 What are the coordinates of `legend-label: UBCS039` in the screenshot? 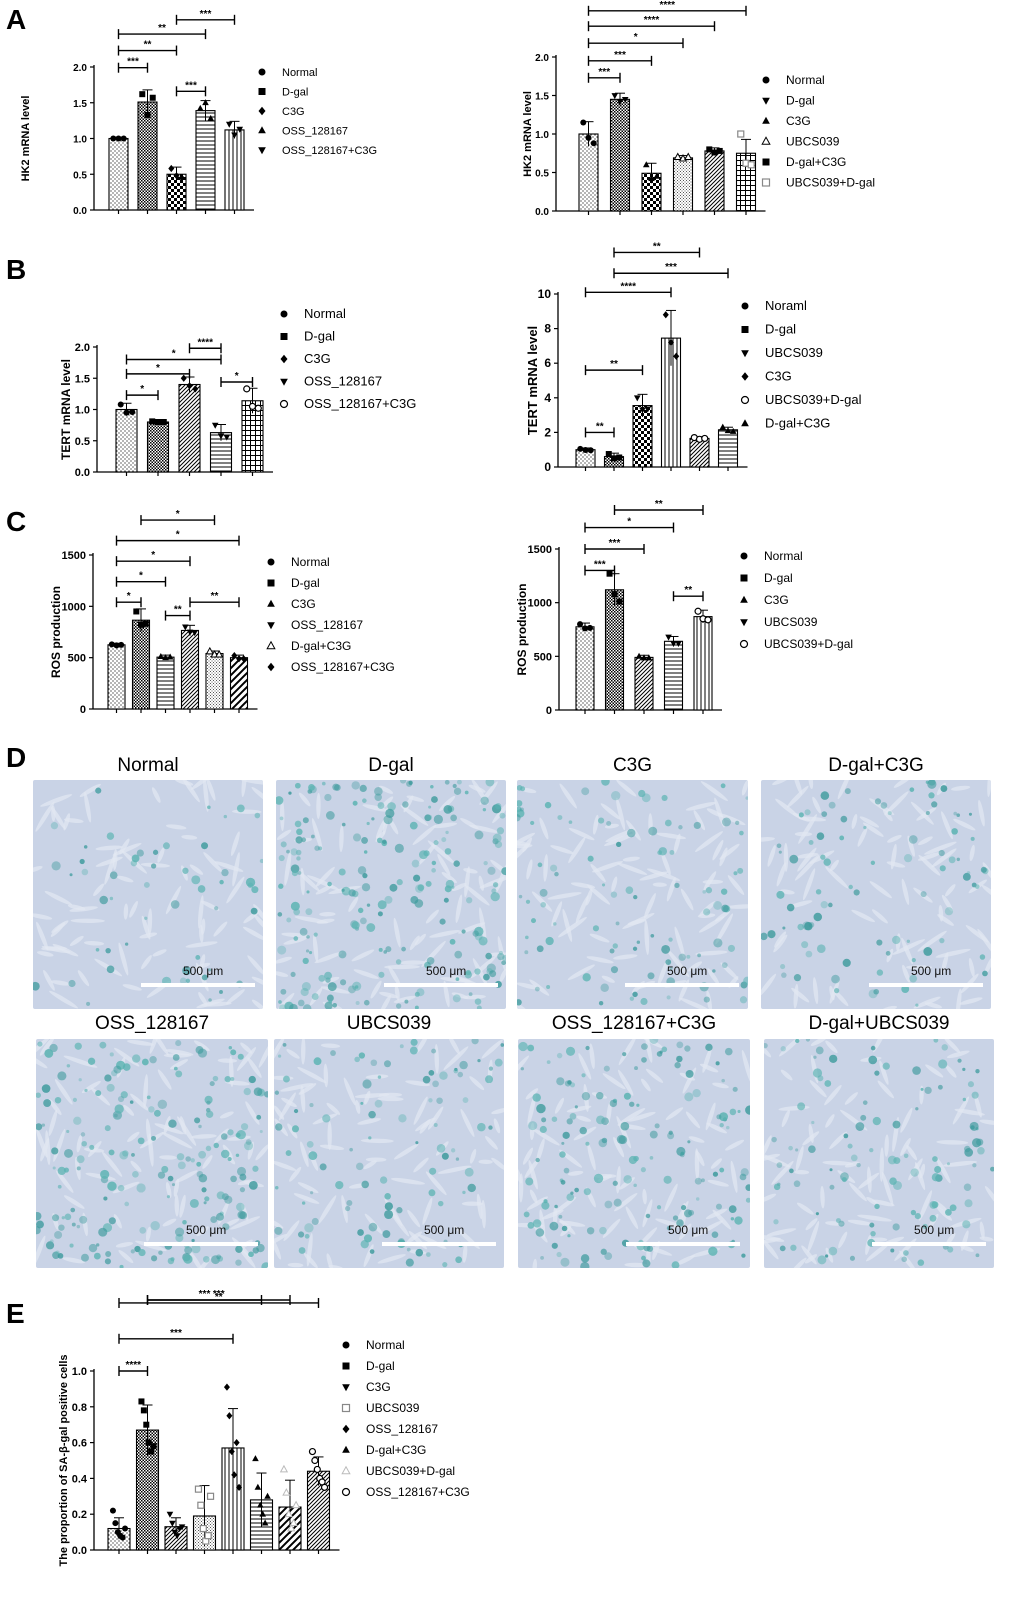 It's located at (794, 352).